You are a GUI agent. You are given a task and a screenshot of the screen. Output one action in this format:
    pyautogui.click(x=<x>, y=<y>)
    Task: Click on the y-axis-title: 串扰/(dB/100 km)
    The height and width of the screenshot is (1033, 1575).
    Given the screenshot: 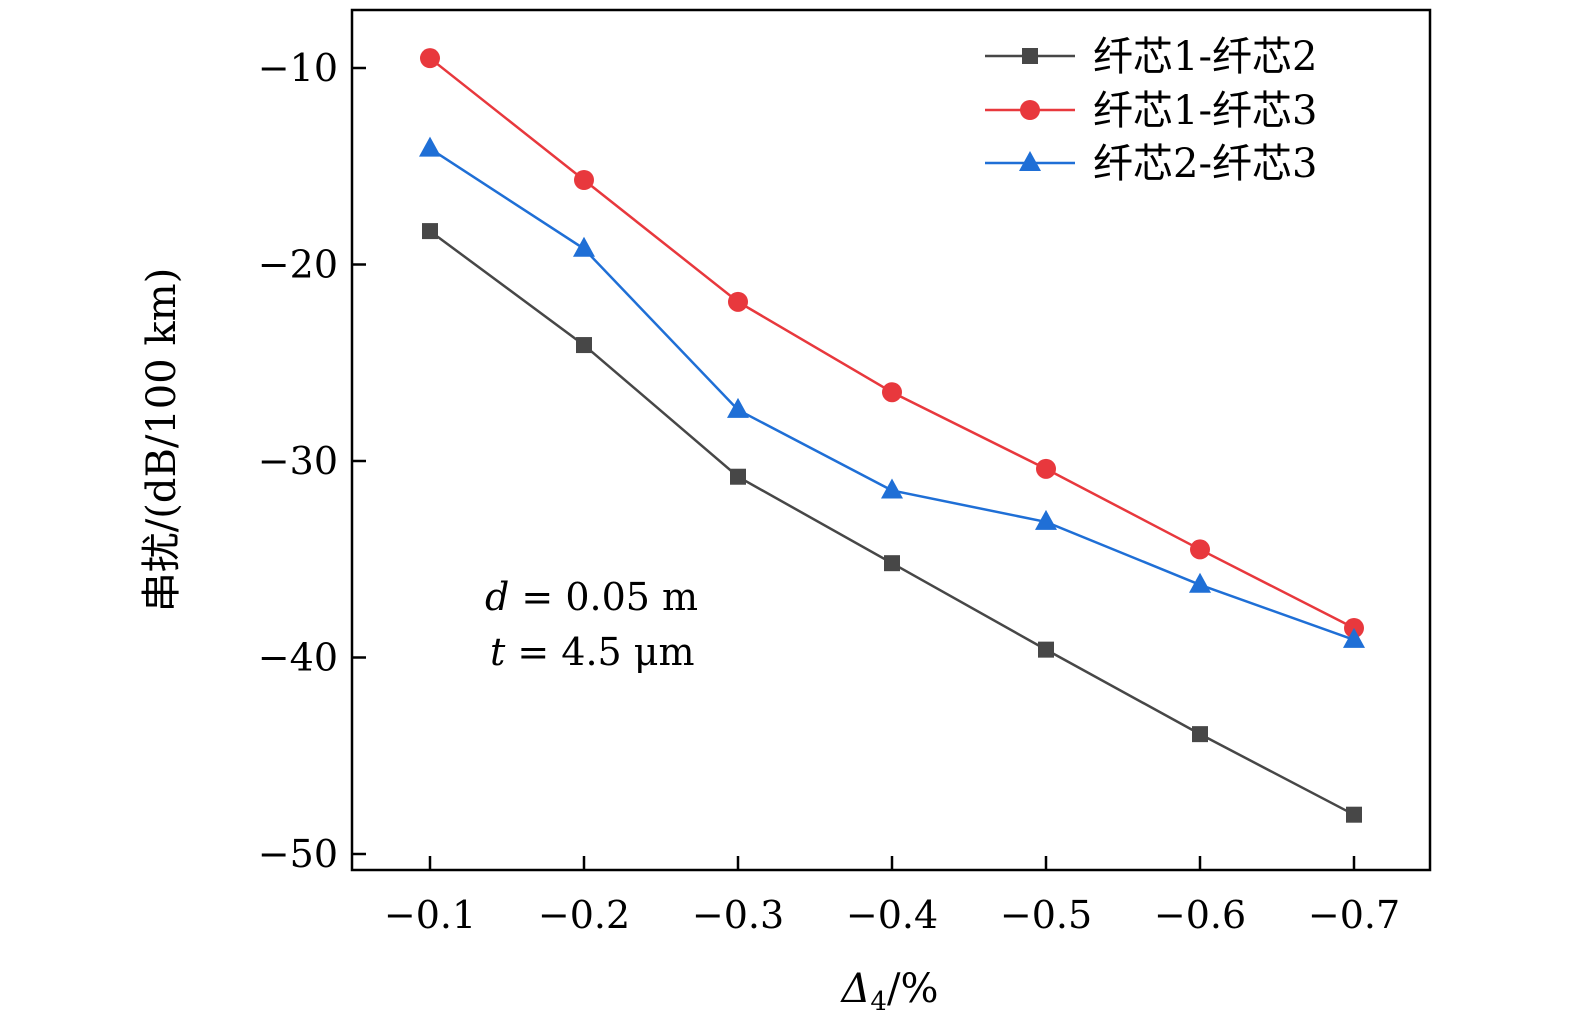 What is the action you would take?
    pyautogui.click(x=162, y=440)
    